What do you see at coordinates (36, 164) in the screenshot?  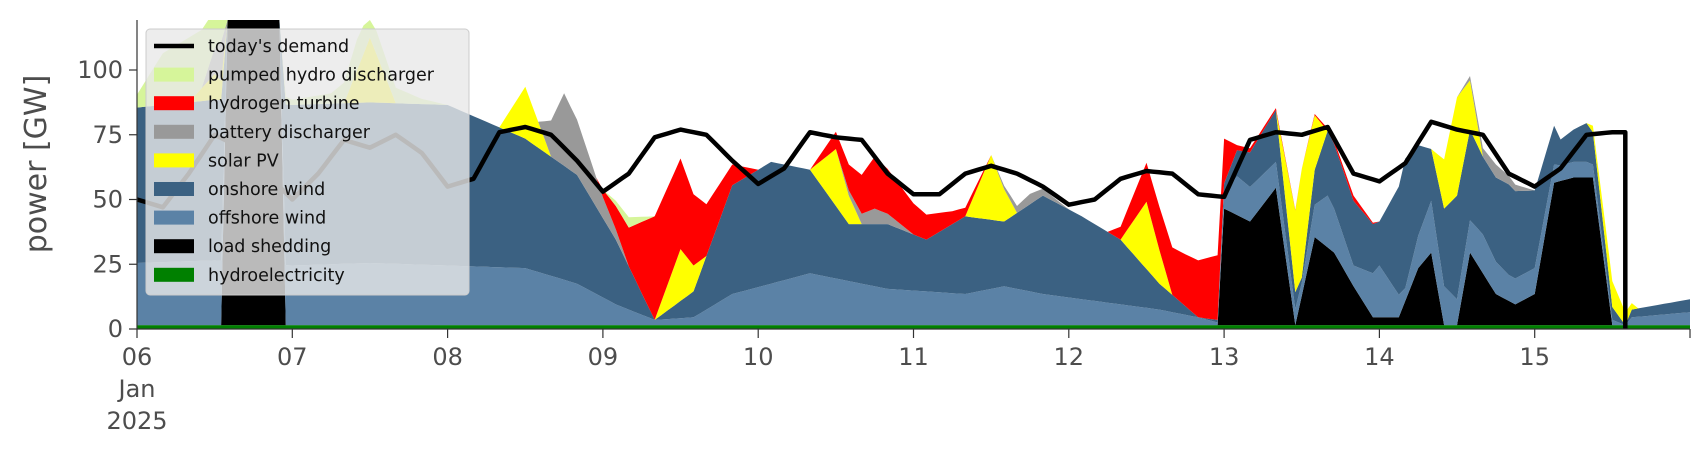 I see `y-axis-label: power [GW]` at bounding box center [36, 164].